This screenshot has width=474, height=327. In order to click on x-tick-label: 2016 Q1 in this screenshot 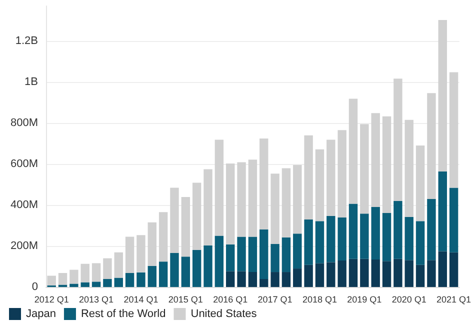, I will do `click(230, 299)`.